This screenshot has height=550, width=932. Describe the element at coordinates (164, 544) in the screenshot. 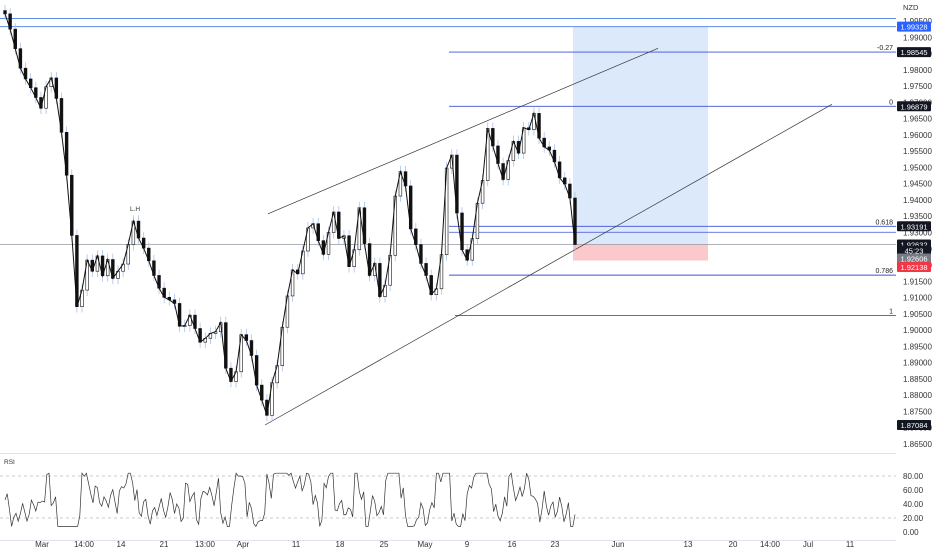

I see `time-tick-label: 21` at that location.